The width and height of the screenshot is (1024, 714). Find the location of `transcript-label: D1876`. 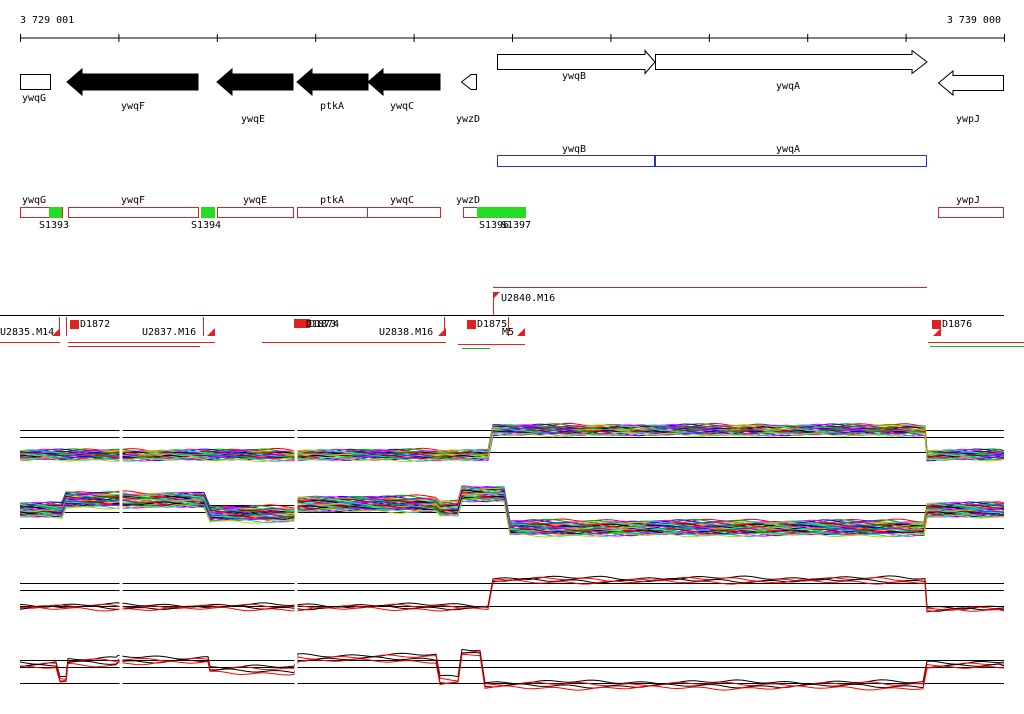

transcript-label: D1876 is located at coordinates (957, 324).